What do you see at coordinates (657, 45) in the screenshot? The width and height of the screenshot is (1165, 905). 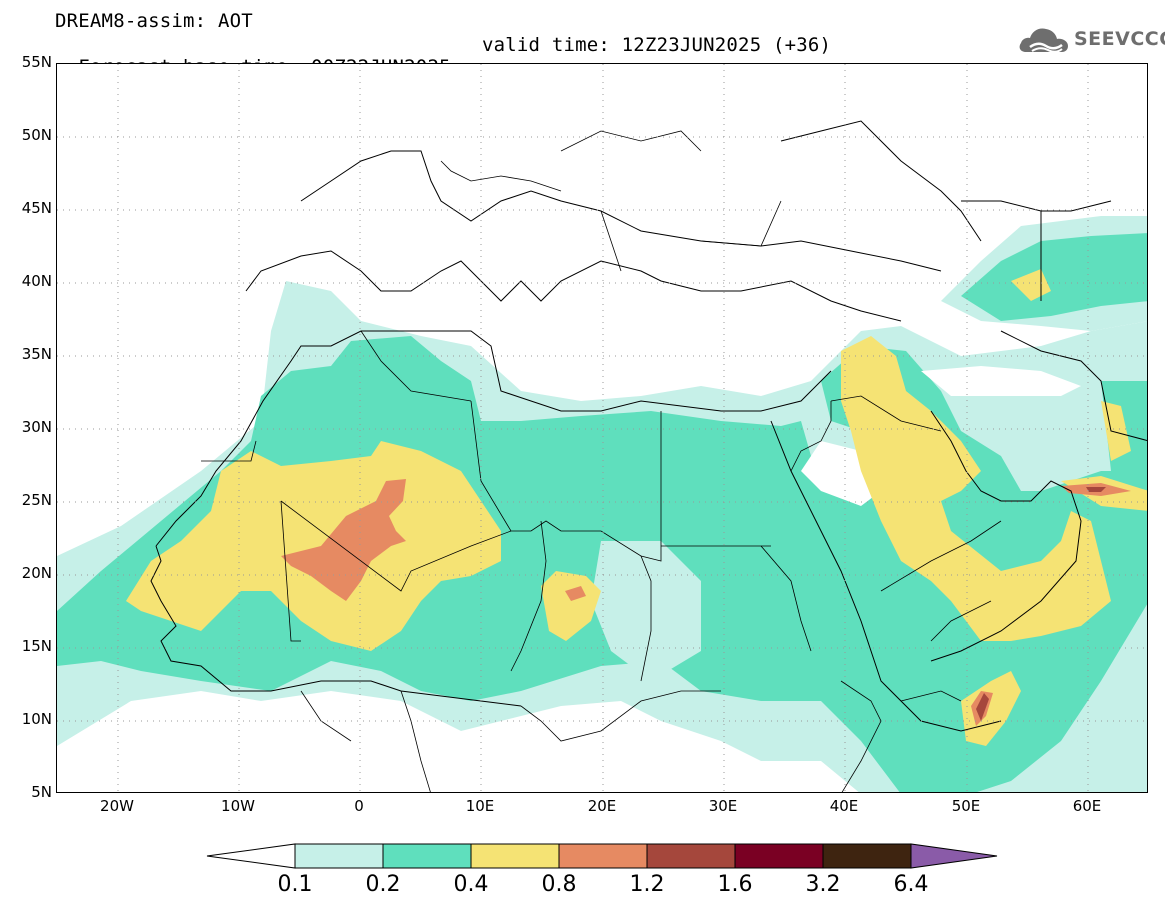 I see `valid-time: valid time: 12Z23JUN2025 (+36)` at bounding box center [657, 45].